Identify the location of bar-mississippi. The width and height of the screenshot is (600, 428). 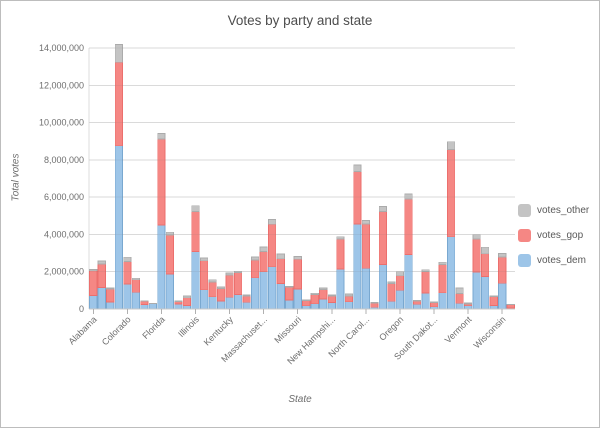
(289, 298).